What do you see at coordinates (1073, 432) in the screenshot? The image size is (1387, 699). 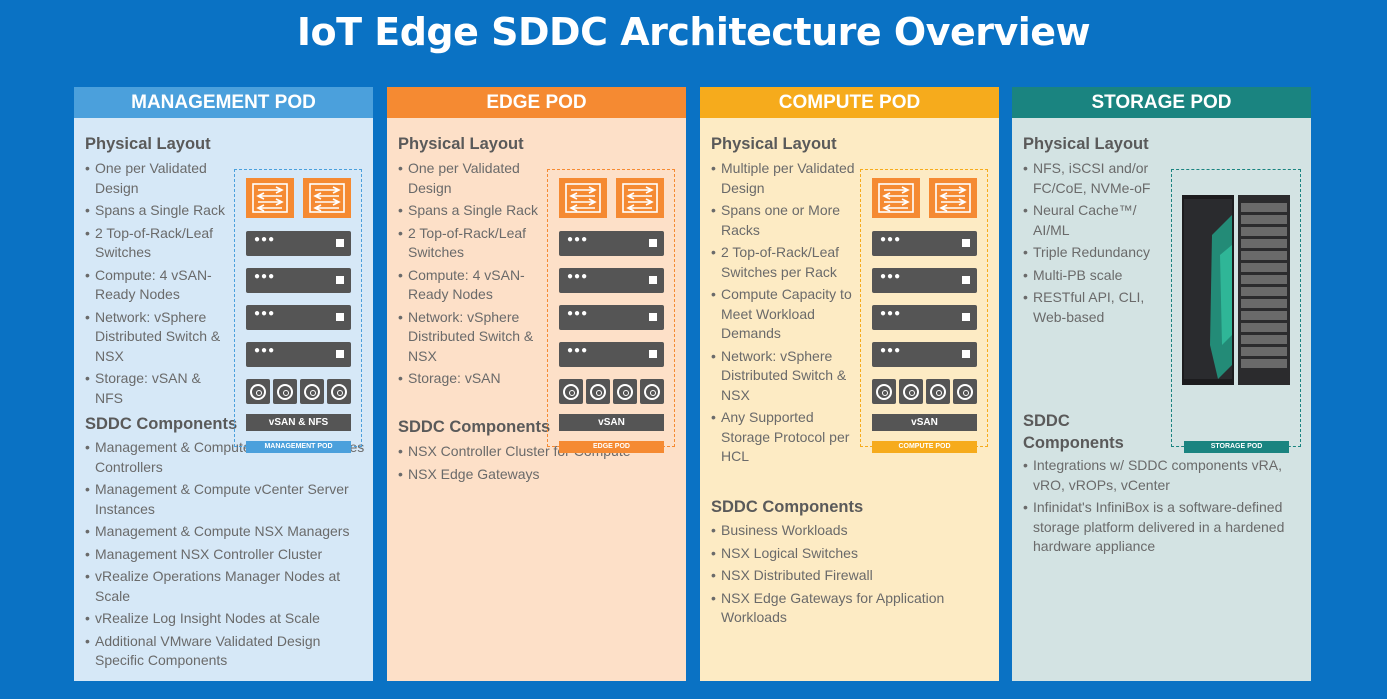 I see `storage-sddc-title: SDDC Components` at bounding box center [1073, 432].